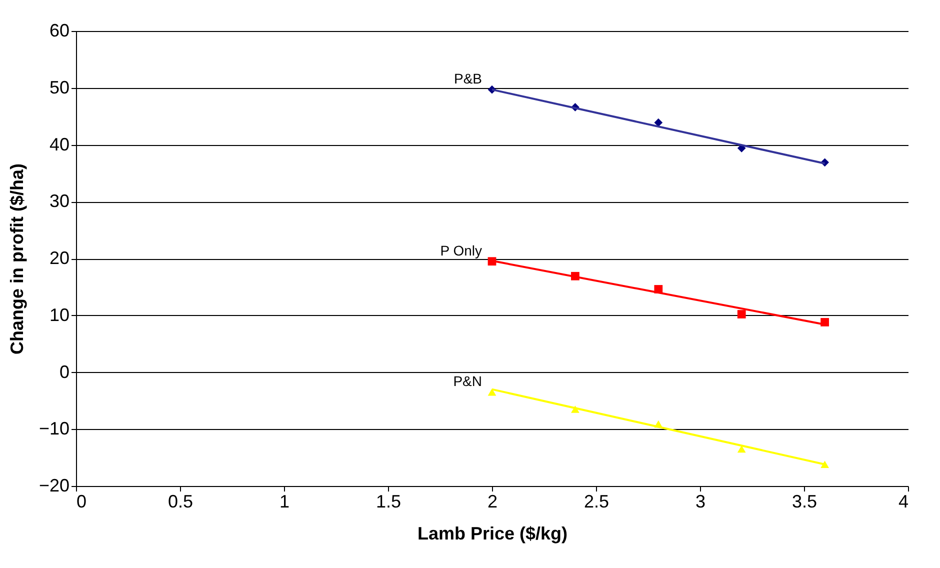 The width and height of the screenshot is (940, 568). What do you see at coordinates (16, 259) in the screenshot?
I see `y-axis-title: Change in profit ($/ha)` at bounding box center [16, 259].